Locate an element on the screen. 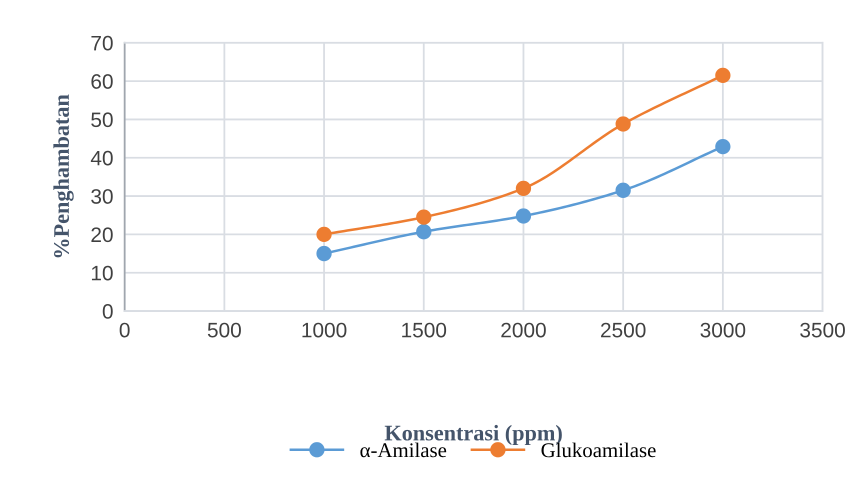 This screenshot has height=486, width=848. y-tick-label: 20 is located at coordinates (102, 234).